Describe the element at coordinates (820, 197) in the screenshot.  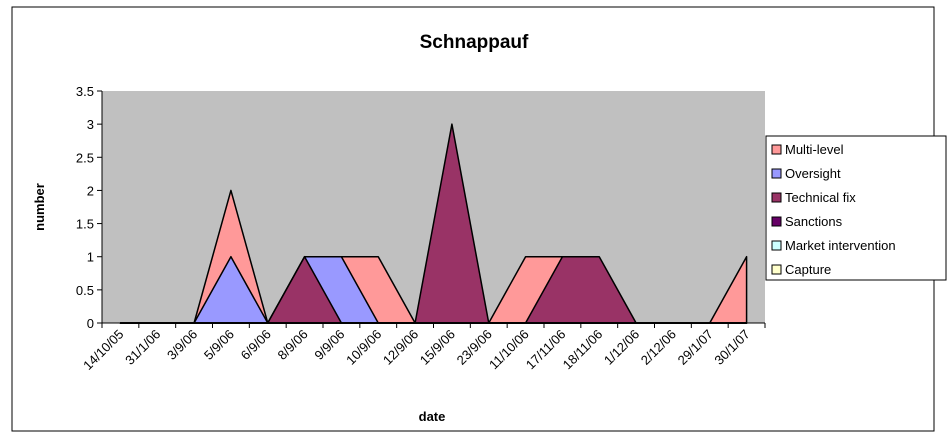
I see `legend-label: Technical fix` at that location.